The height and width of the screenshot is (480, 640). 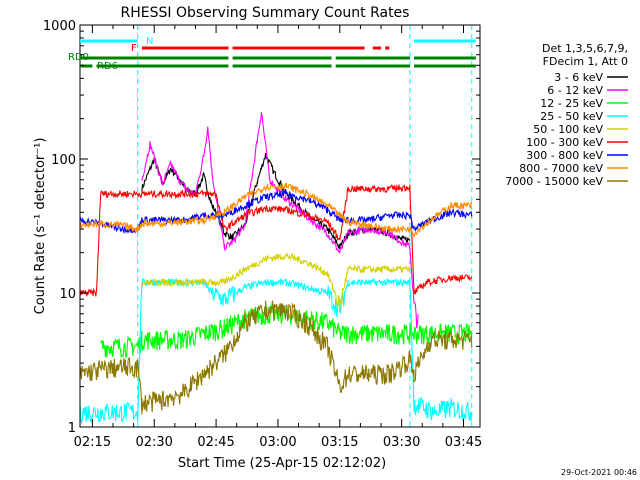 I want to click on x-tick-label: 03:15, so click(x=339, y=442).